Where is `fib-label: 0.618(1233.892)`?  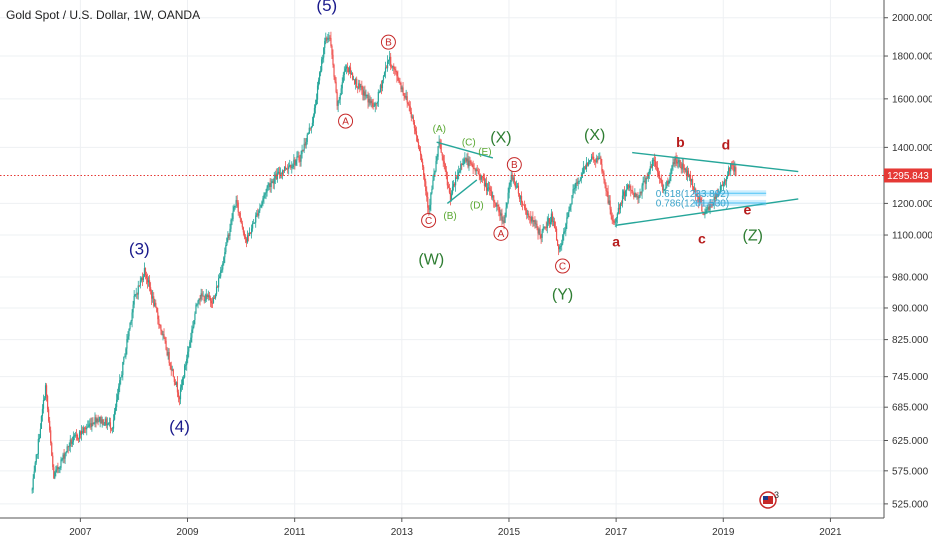 fib-label: 0.618(1233.892) is located at coordinates (692, 194).